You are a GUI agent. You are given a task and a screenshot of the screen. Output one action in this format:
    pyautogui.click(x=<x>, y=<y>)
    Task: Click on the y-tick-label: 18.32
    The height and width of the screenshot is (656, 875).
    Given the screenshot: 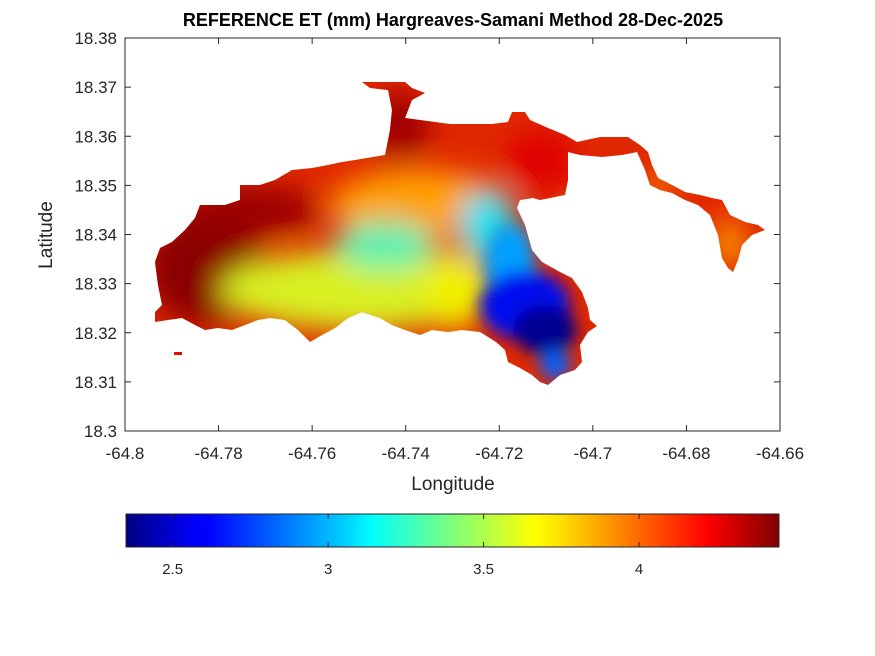 What is the action you would take?
    pyautogui.click(x=95, y=333)
    